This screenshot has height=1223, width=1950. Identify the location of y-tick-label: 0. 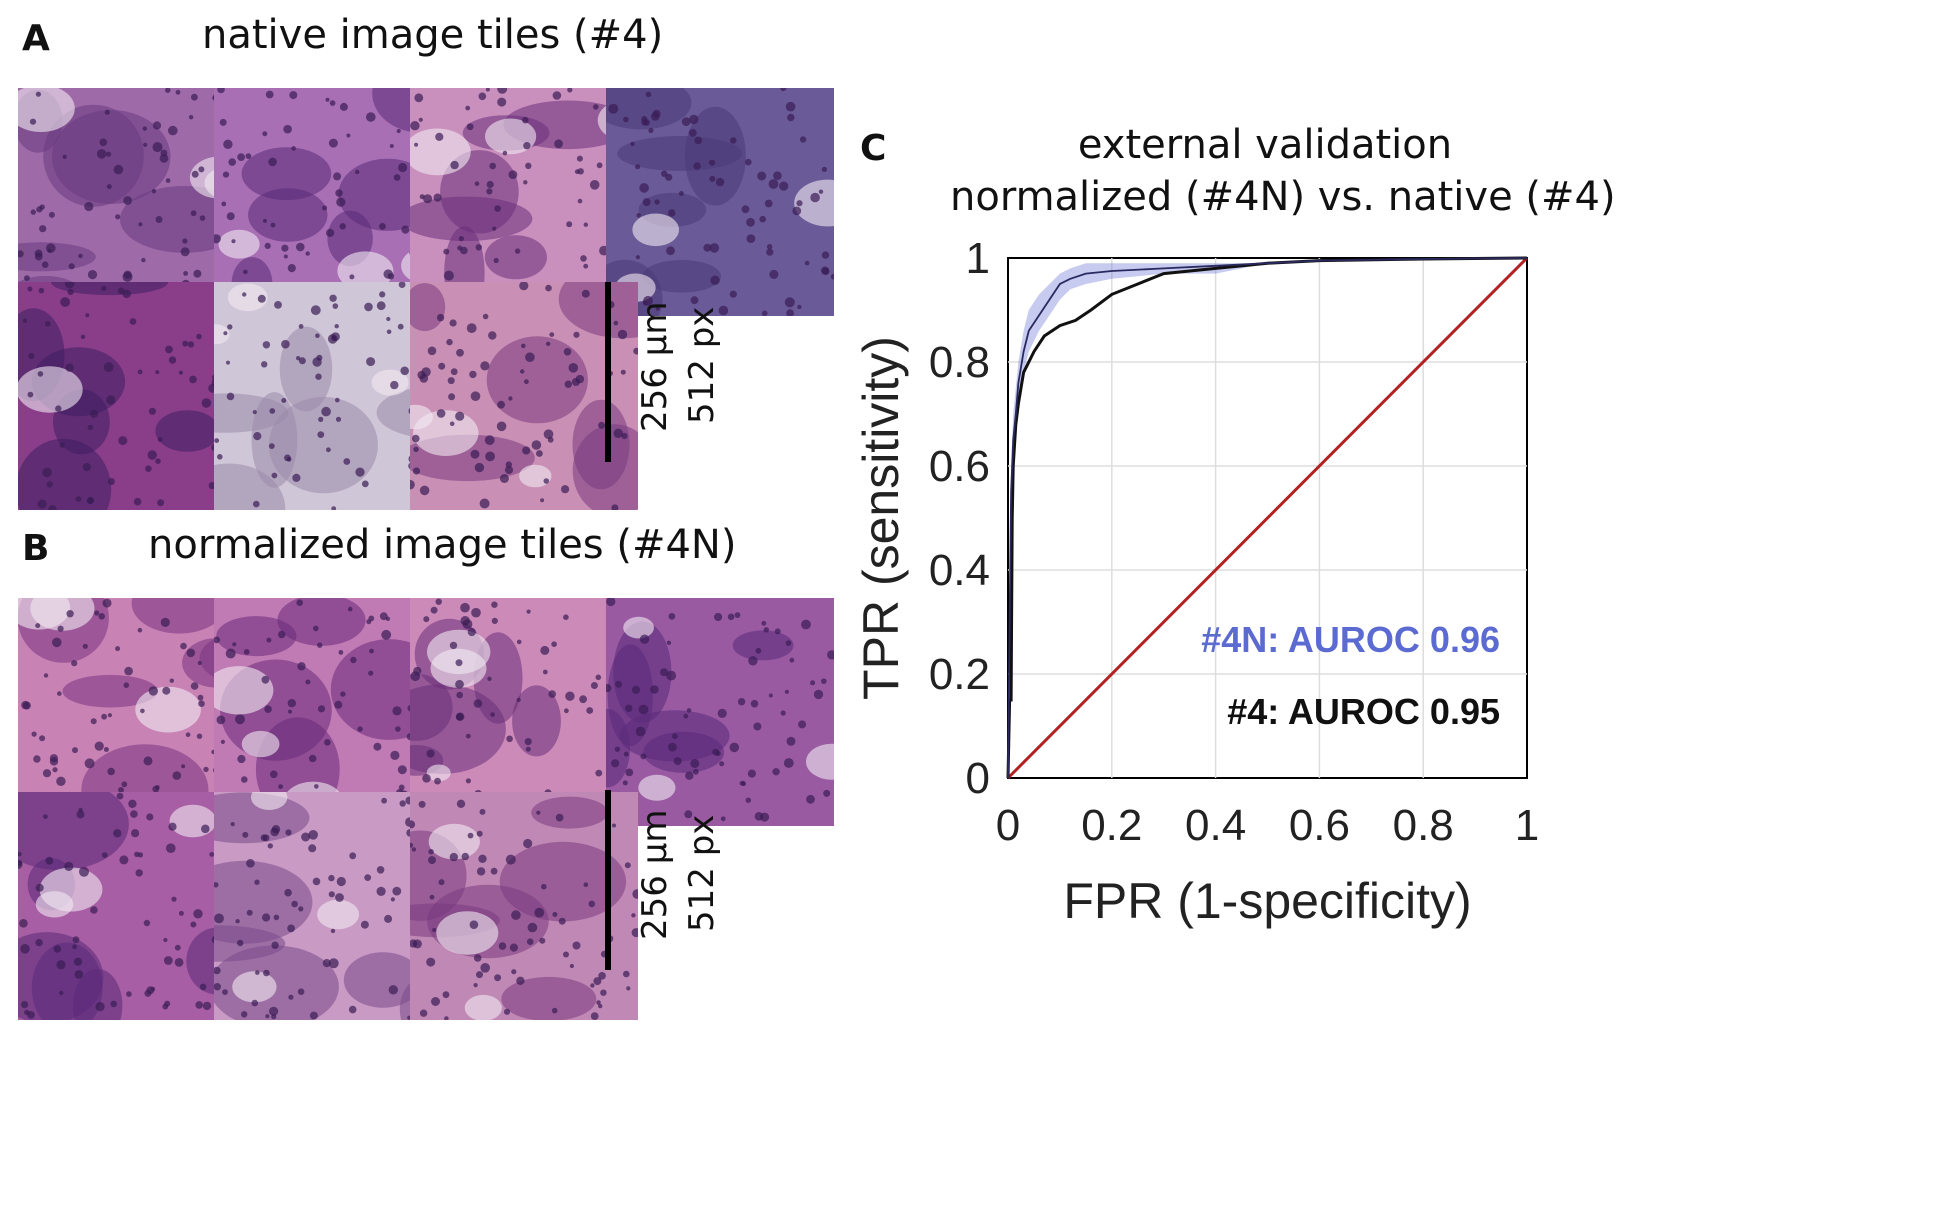
(978, 778).